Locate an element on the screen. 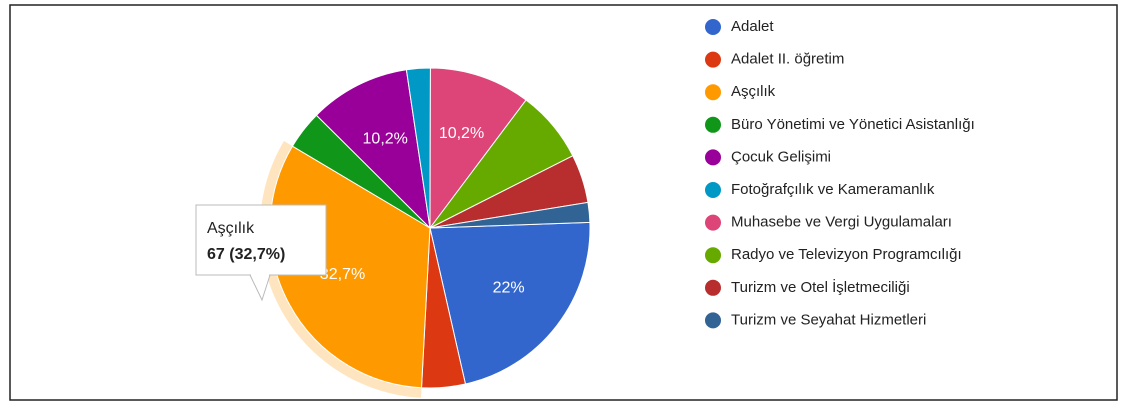 The height and width of the screenshot is (409, 1128). tooltip-box is located at coordinates (261, 240).